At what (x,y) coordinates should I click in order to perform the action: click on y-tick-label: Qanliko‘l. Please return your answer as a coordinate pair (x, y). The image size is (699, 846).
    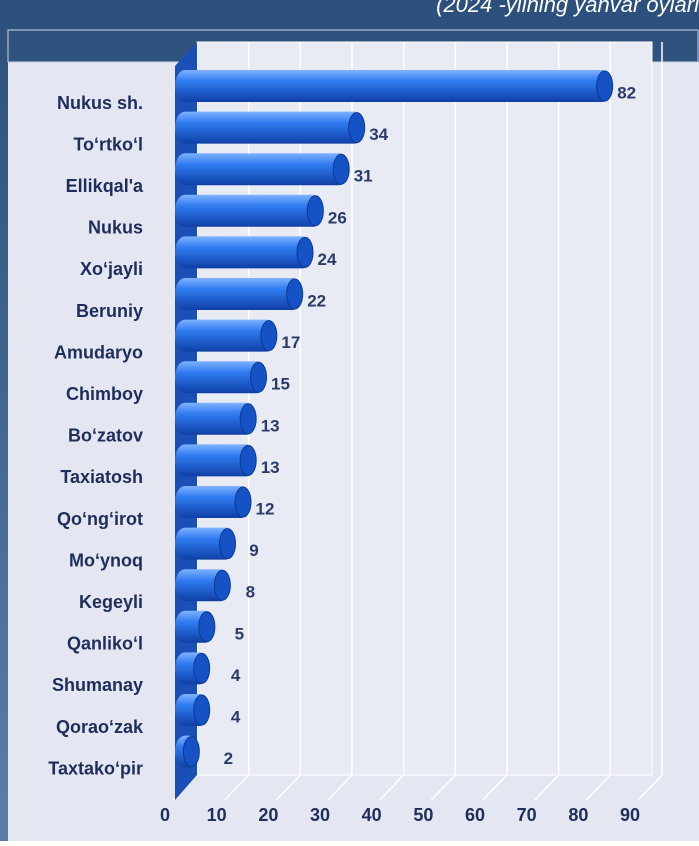
    Looking at the image, I should click on (105, 644).